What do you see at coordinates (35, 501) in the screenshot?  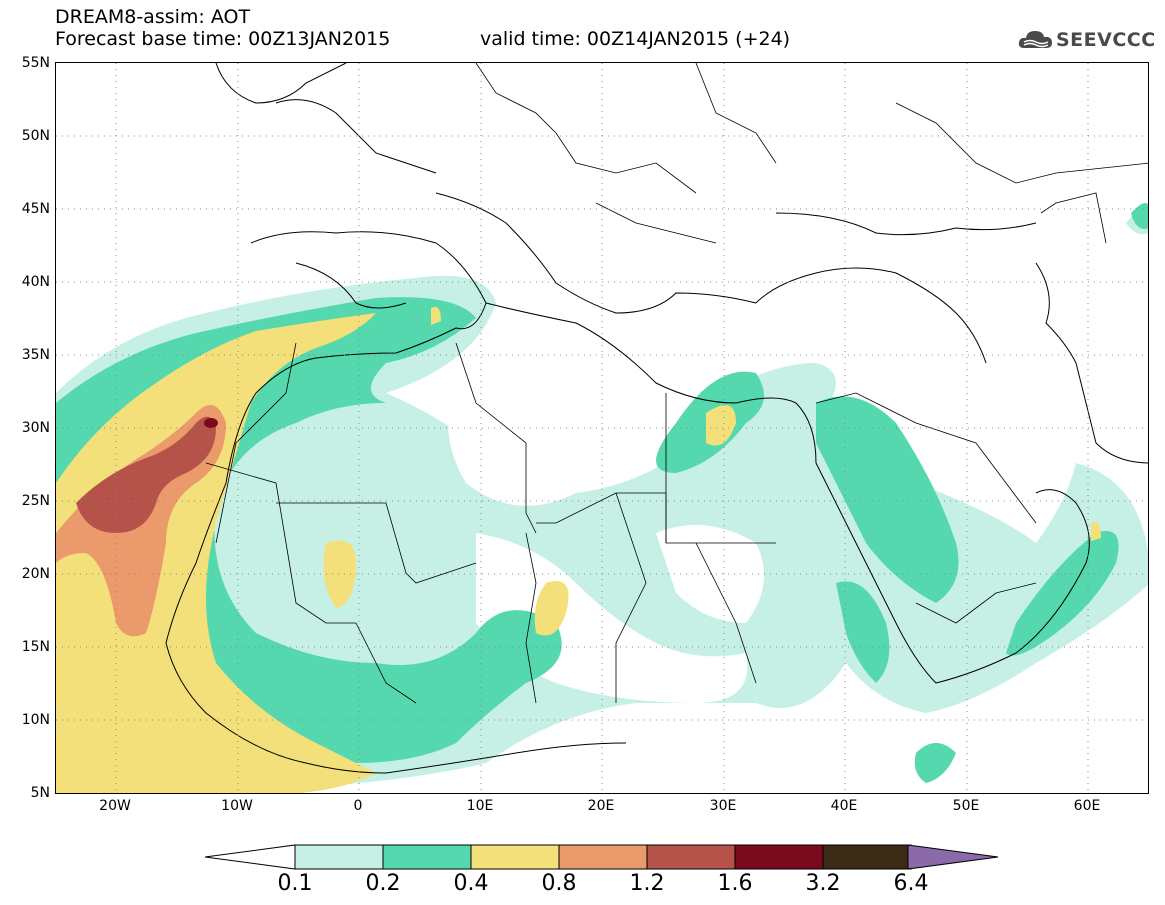 I see `lat-tick-label: 25N` at bounding box center [35, 501].